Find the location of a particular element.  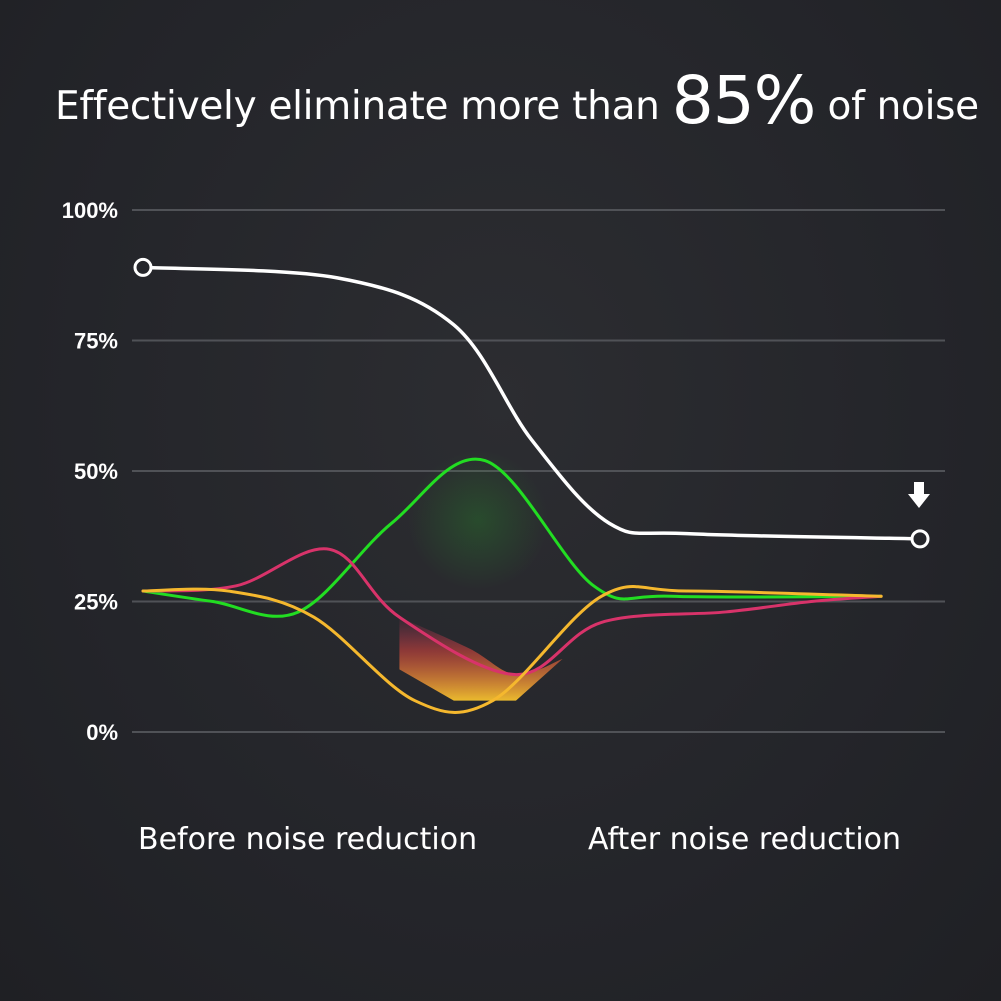

y-tick-label: 100% is located at coordinates (90, 210).